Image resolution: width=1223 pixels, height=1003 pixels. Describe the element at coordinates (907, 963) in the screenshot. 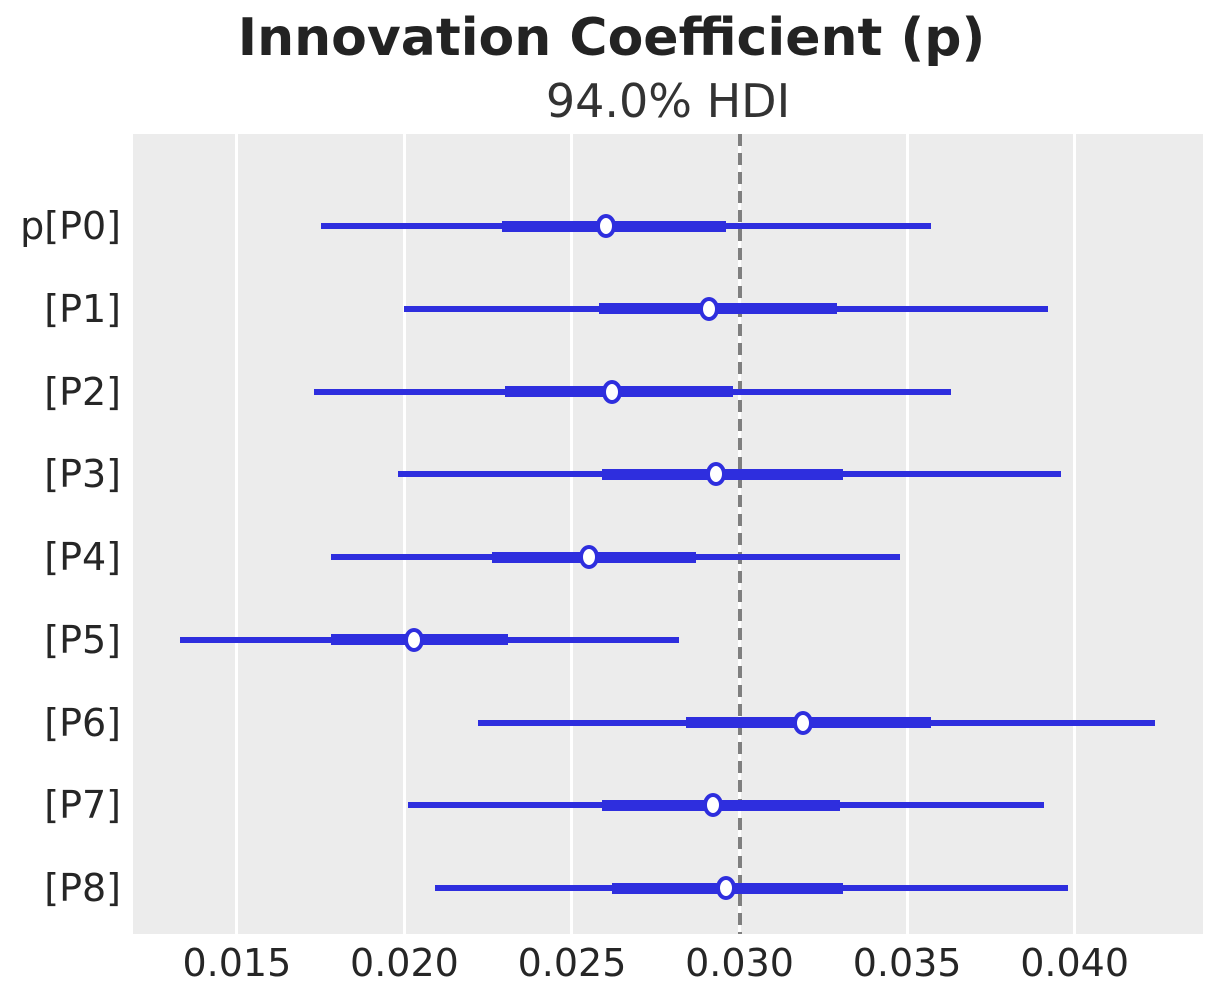

I see `x-tick-label: 0.035` at that location.